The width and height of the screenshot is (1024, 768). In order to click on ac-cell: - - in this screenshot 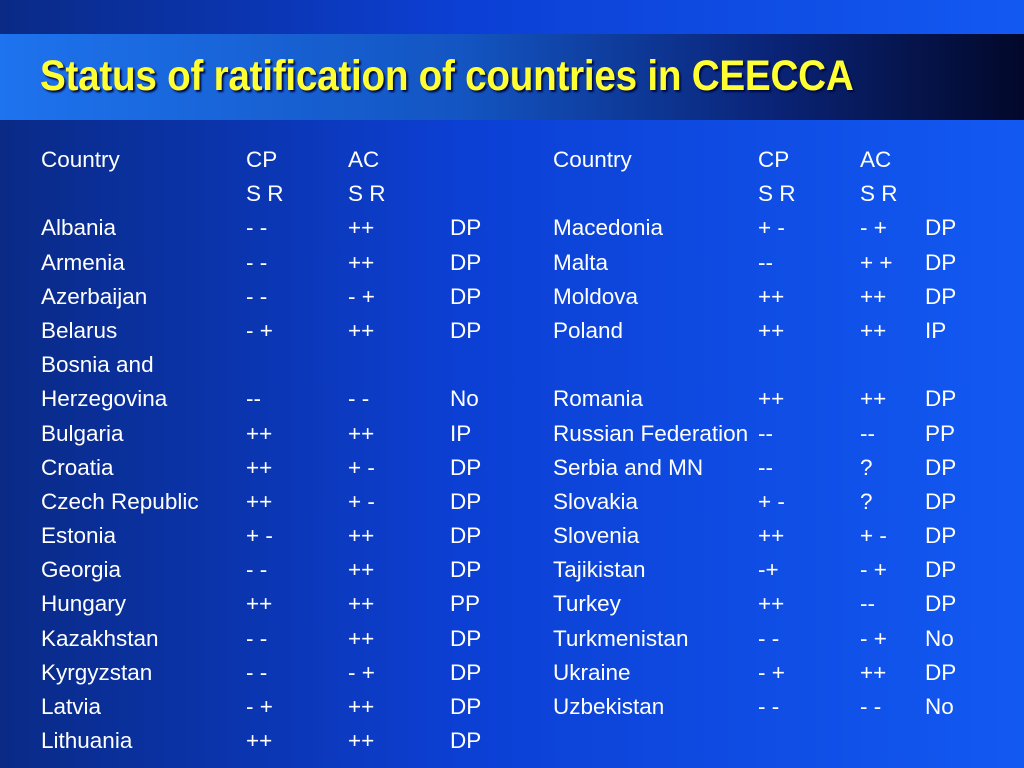, I will do `click(871, 706)`.